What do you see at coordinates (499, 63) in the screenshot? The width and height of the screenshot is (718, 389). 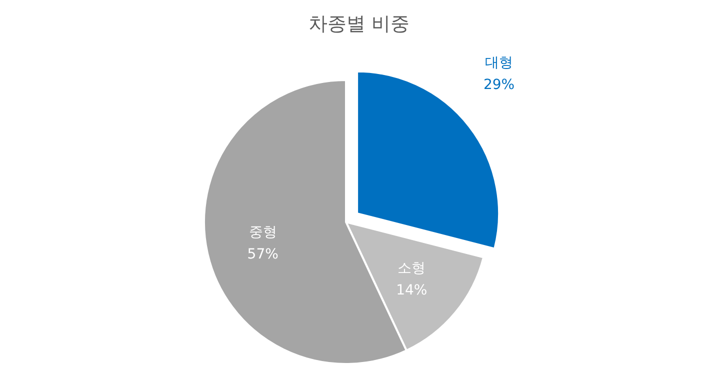 I see `slice-label: 대형` at bounding box center [499, 63].